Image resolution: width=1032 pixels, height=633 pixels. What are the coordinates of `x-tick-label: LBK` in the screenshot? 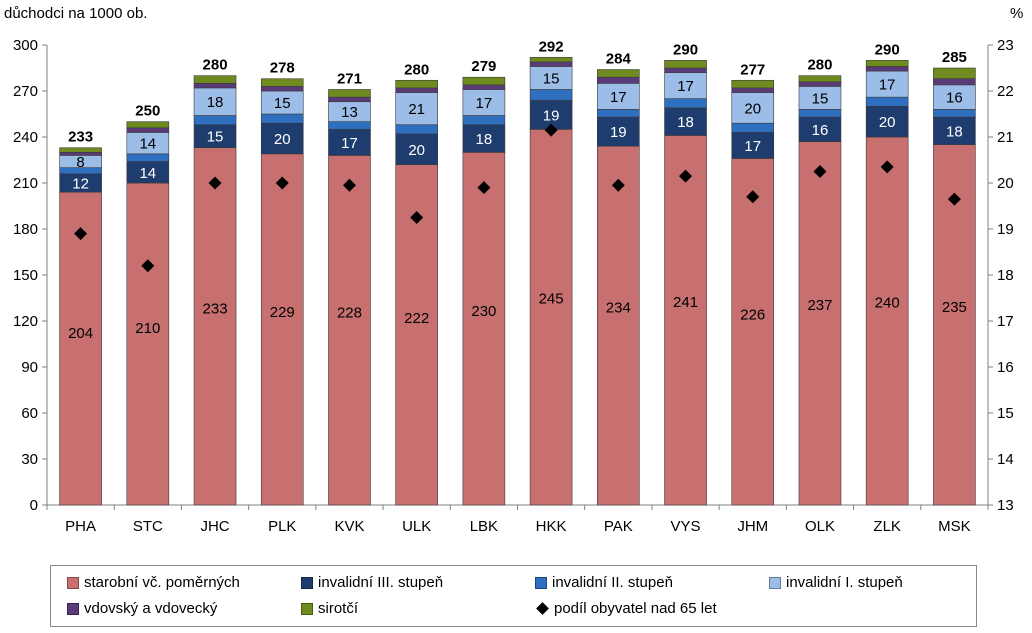 It's located at (484, 526).